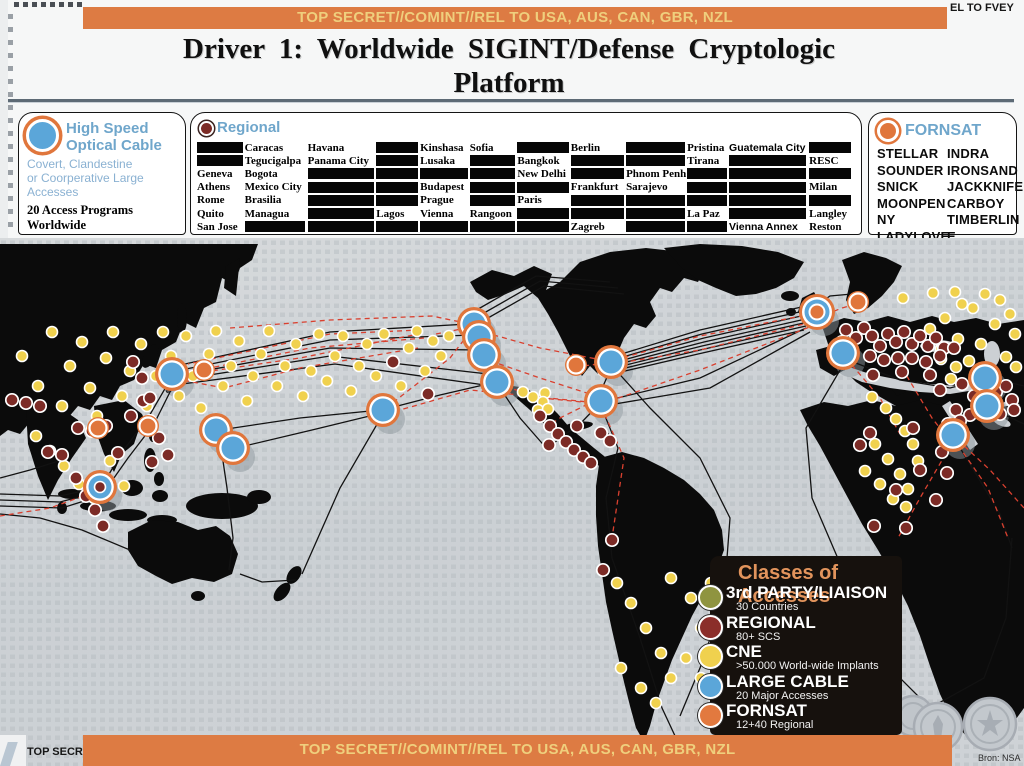  I want to click on city-label: Lagos, so click(390, 213).